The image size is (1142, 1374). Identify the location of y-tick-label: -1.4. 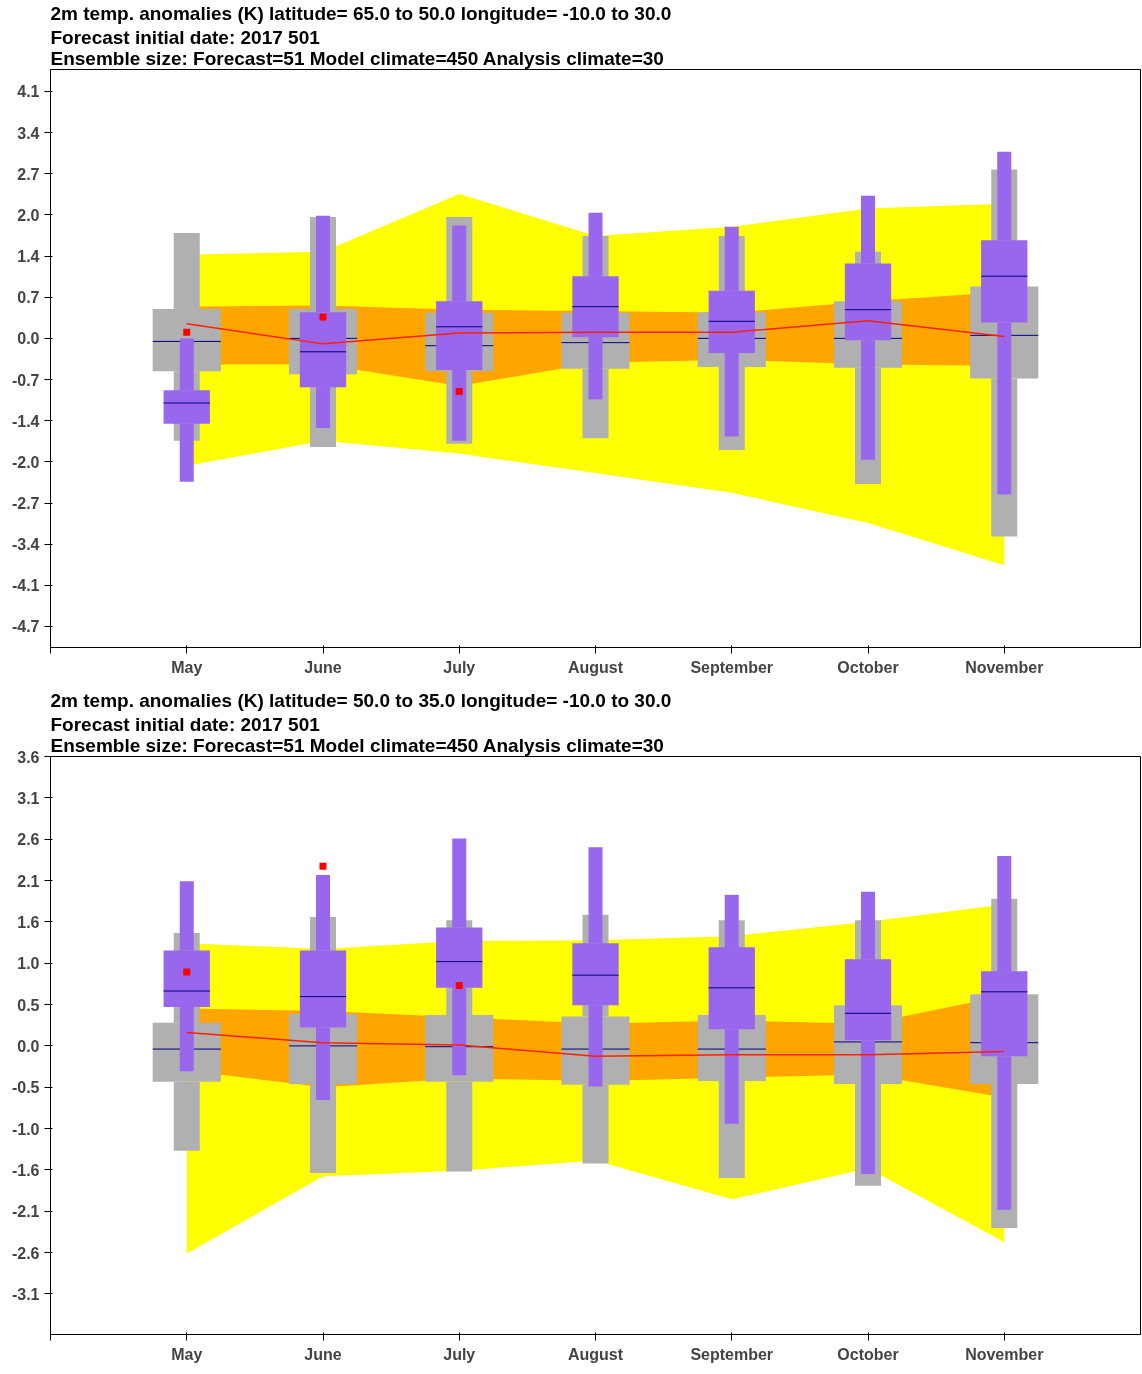
(25, 421).